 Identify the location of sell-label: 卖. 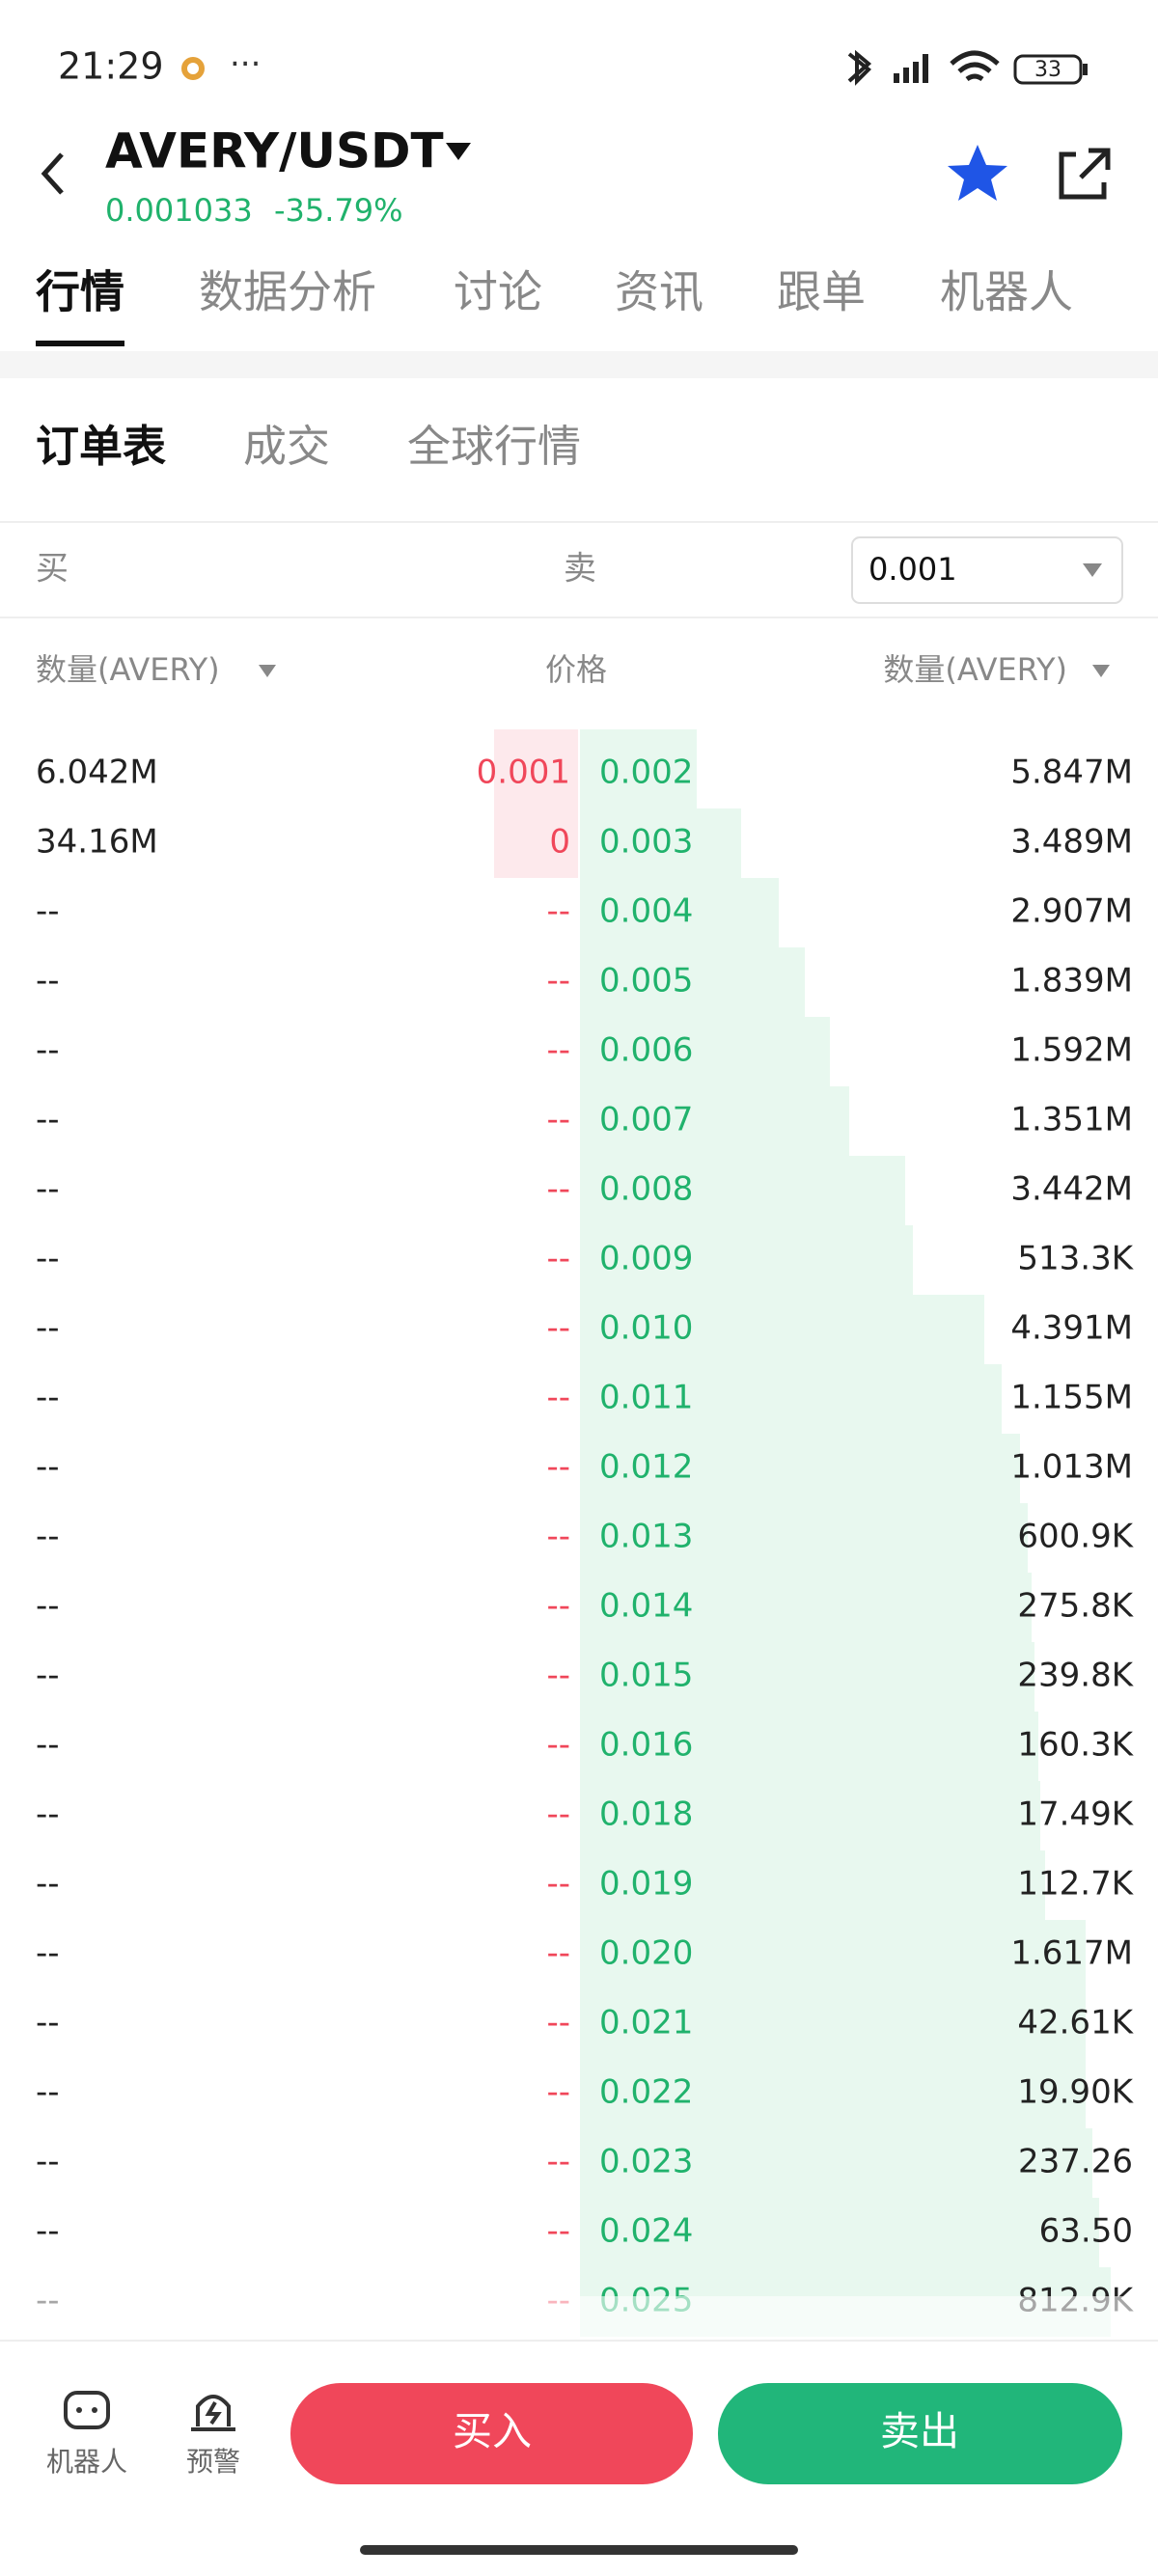
(580, 570).